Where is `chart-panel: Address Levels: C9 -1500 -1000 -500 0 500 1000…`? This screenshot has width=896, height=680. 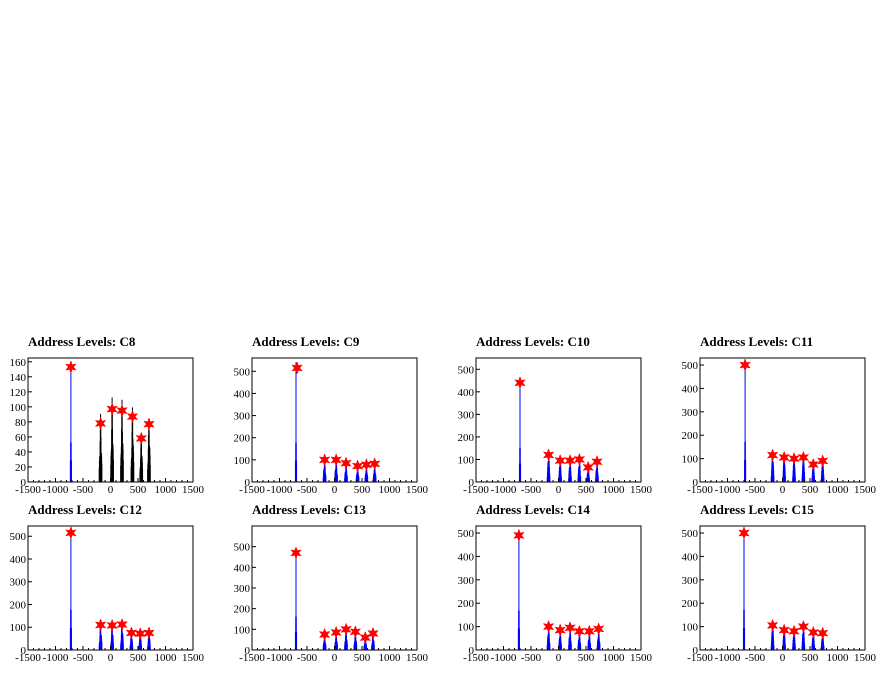 chart-panel: Address Levels: C9 -1500 -1000 -500 0 500 1000… is located at coordinates (336, 423).